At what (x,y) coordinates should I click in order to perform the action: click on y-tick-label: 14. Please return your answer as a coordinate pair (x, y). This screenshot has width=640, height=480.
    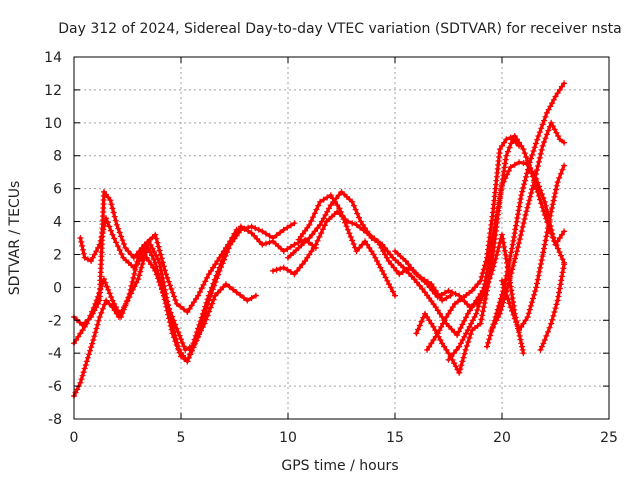
    Looking at the image, I should click on (53, 58).